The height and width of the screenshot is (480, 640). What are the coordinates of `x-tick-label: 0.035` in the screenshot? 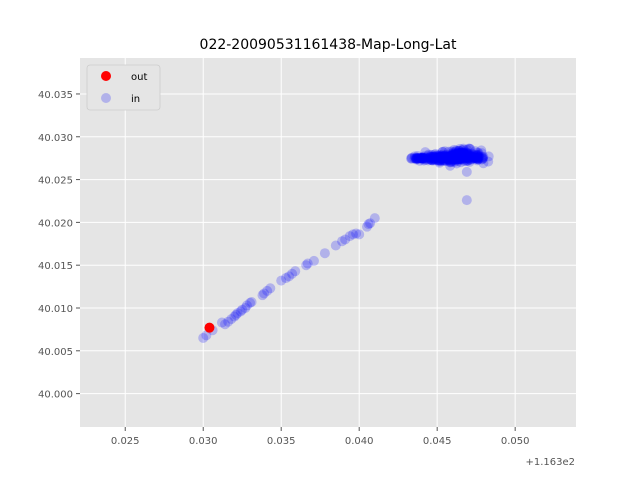 It's located at (281, 441).